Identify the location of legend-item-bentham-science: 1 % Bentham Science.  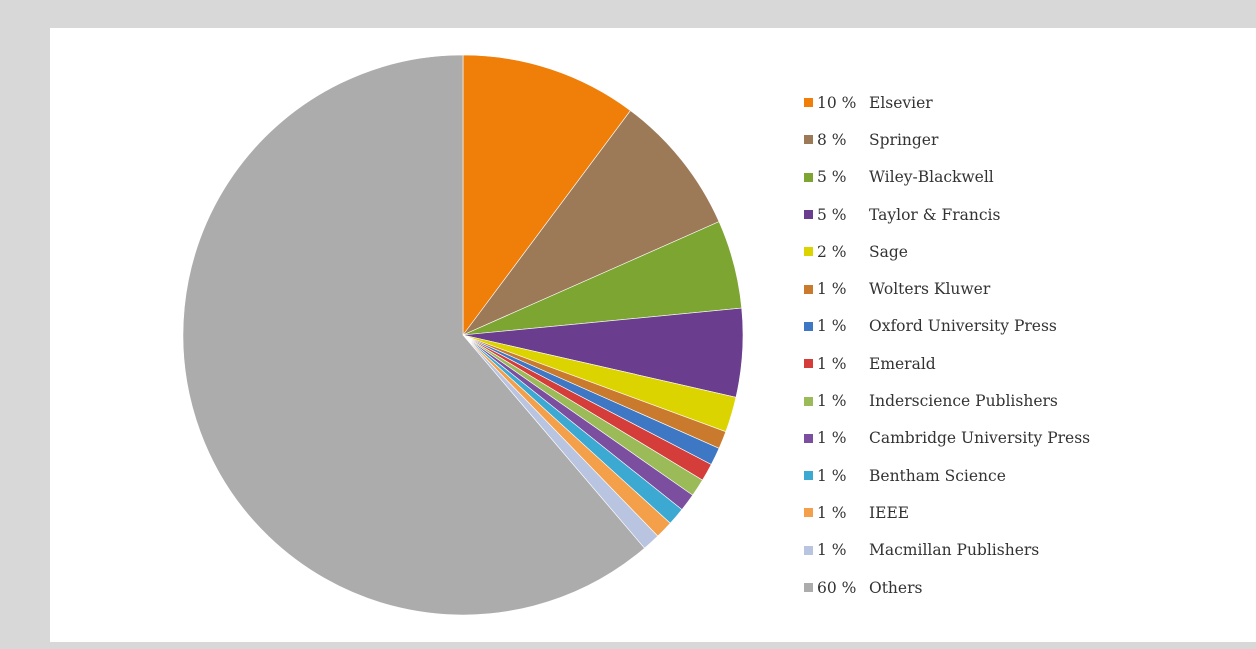
(1014, 475).